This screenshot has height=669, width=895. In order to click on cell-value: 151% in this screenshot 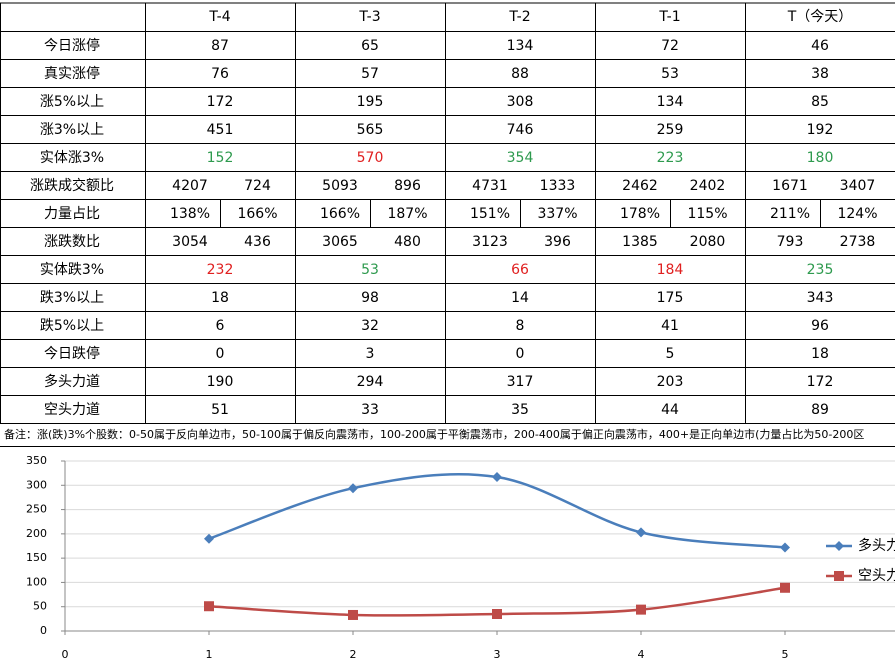, I will do `click(490, 214)`.